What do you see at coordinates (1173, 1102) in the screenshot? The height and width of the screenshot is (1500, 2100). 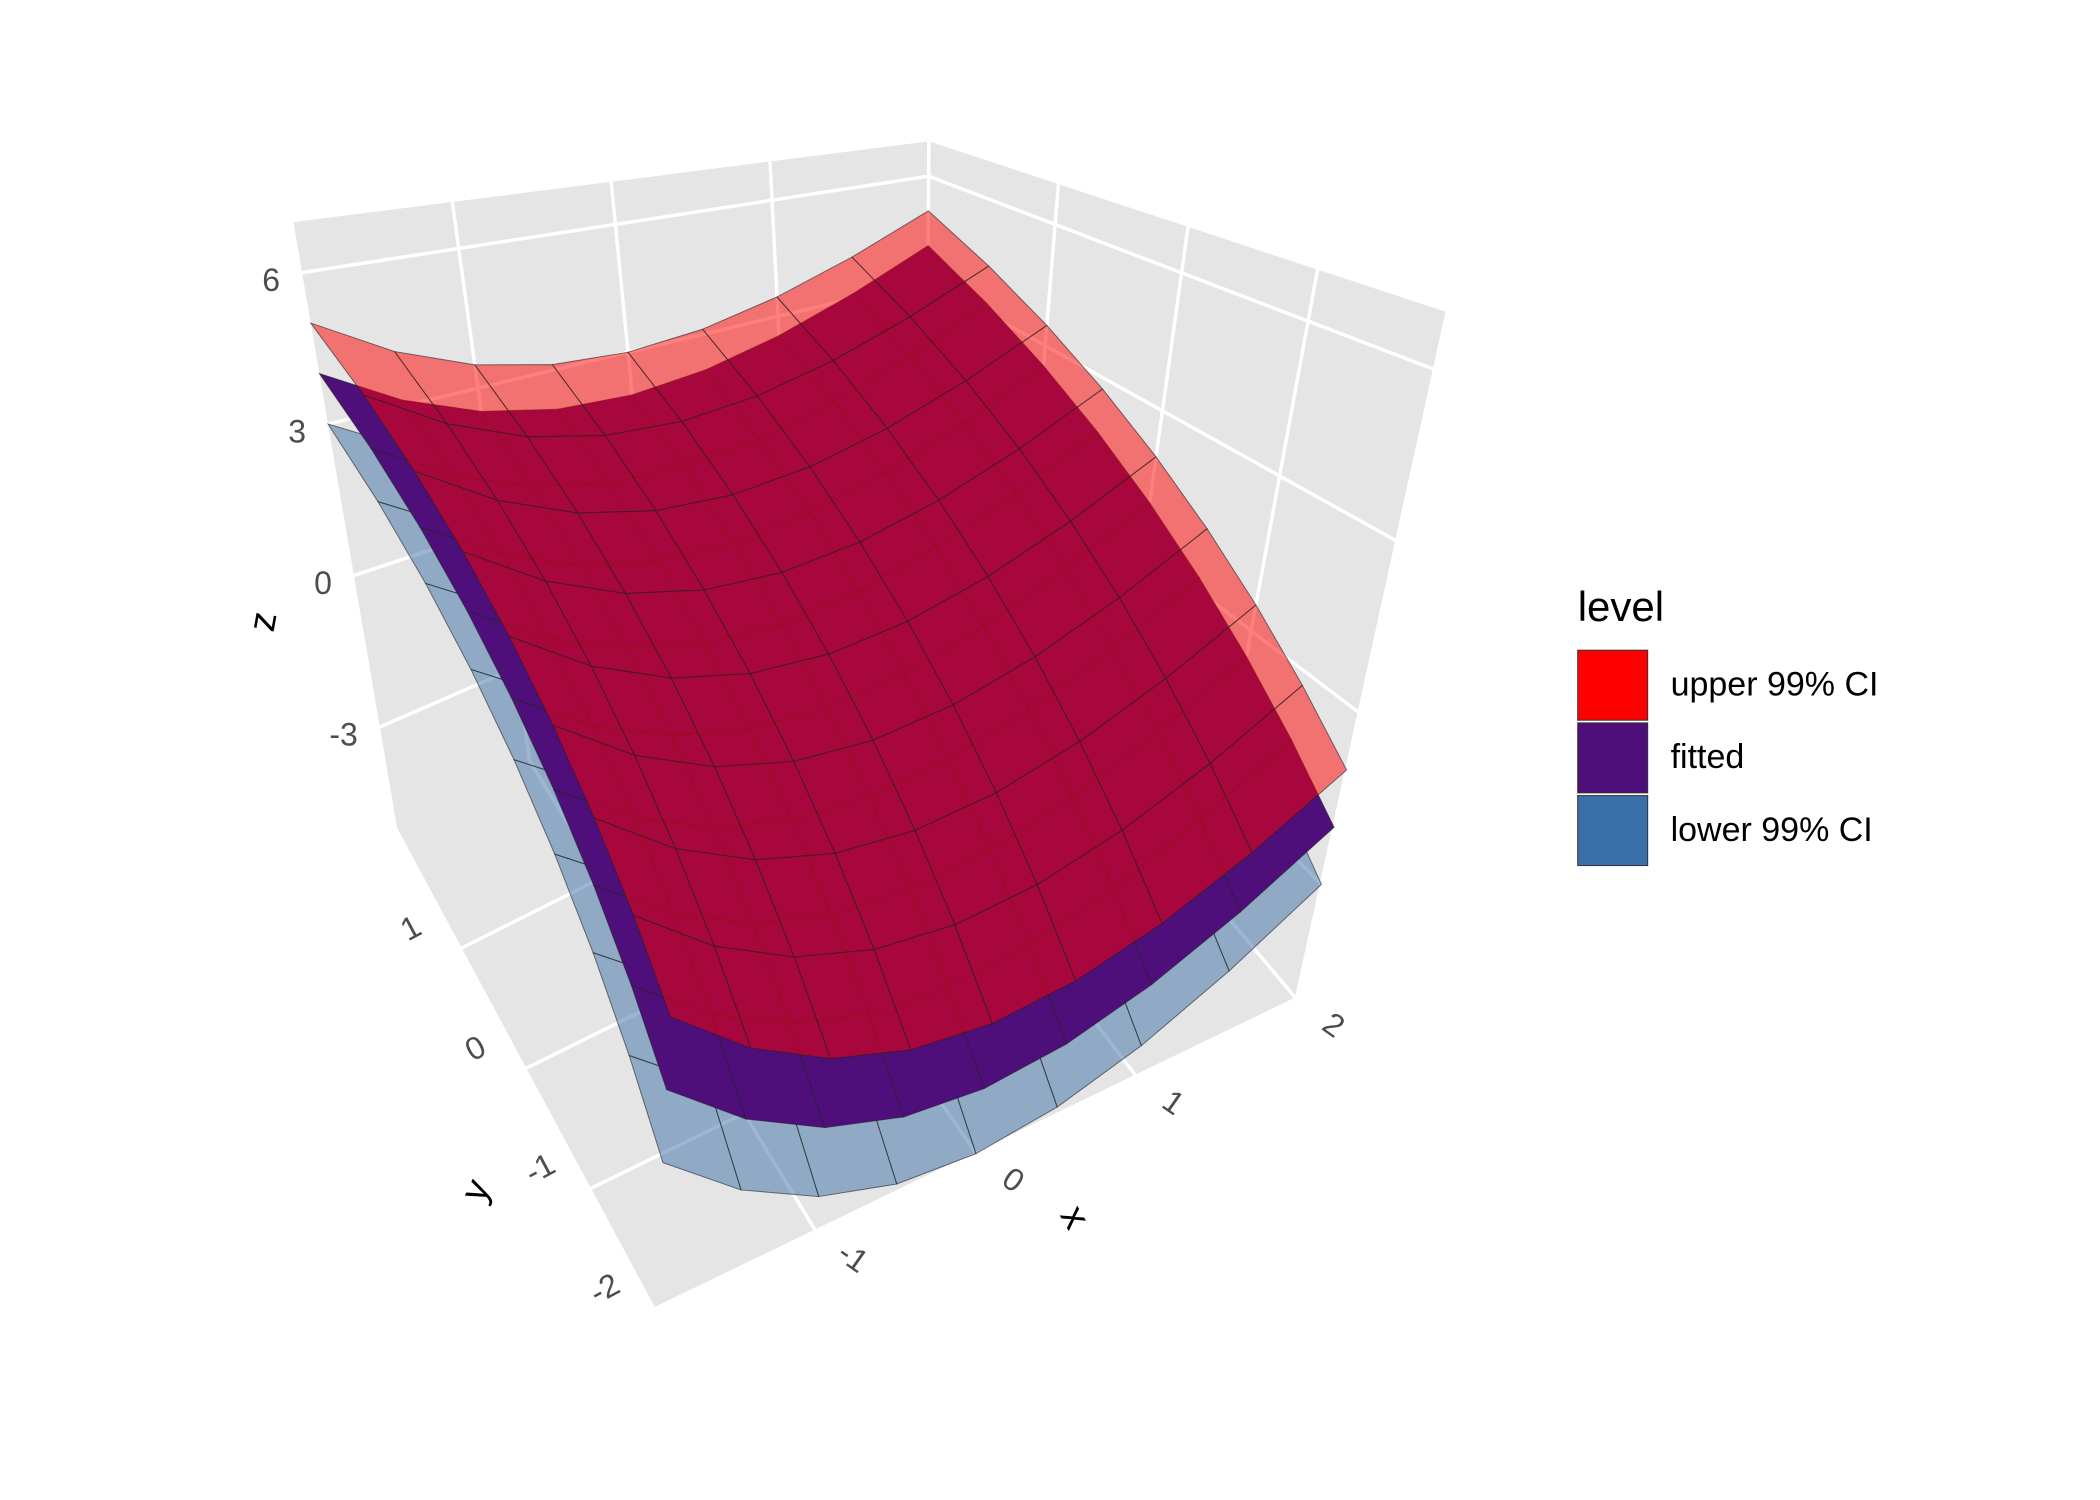 I see `x-tick-label: 1` at bounding box center [1173, 1102].